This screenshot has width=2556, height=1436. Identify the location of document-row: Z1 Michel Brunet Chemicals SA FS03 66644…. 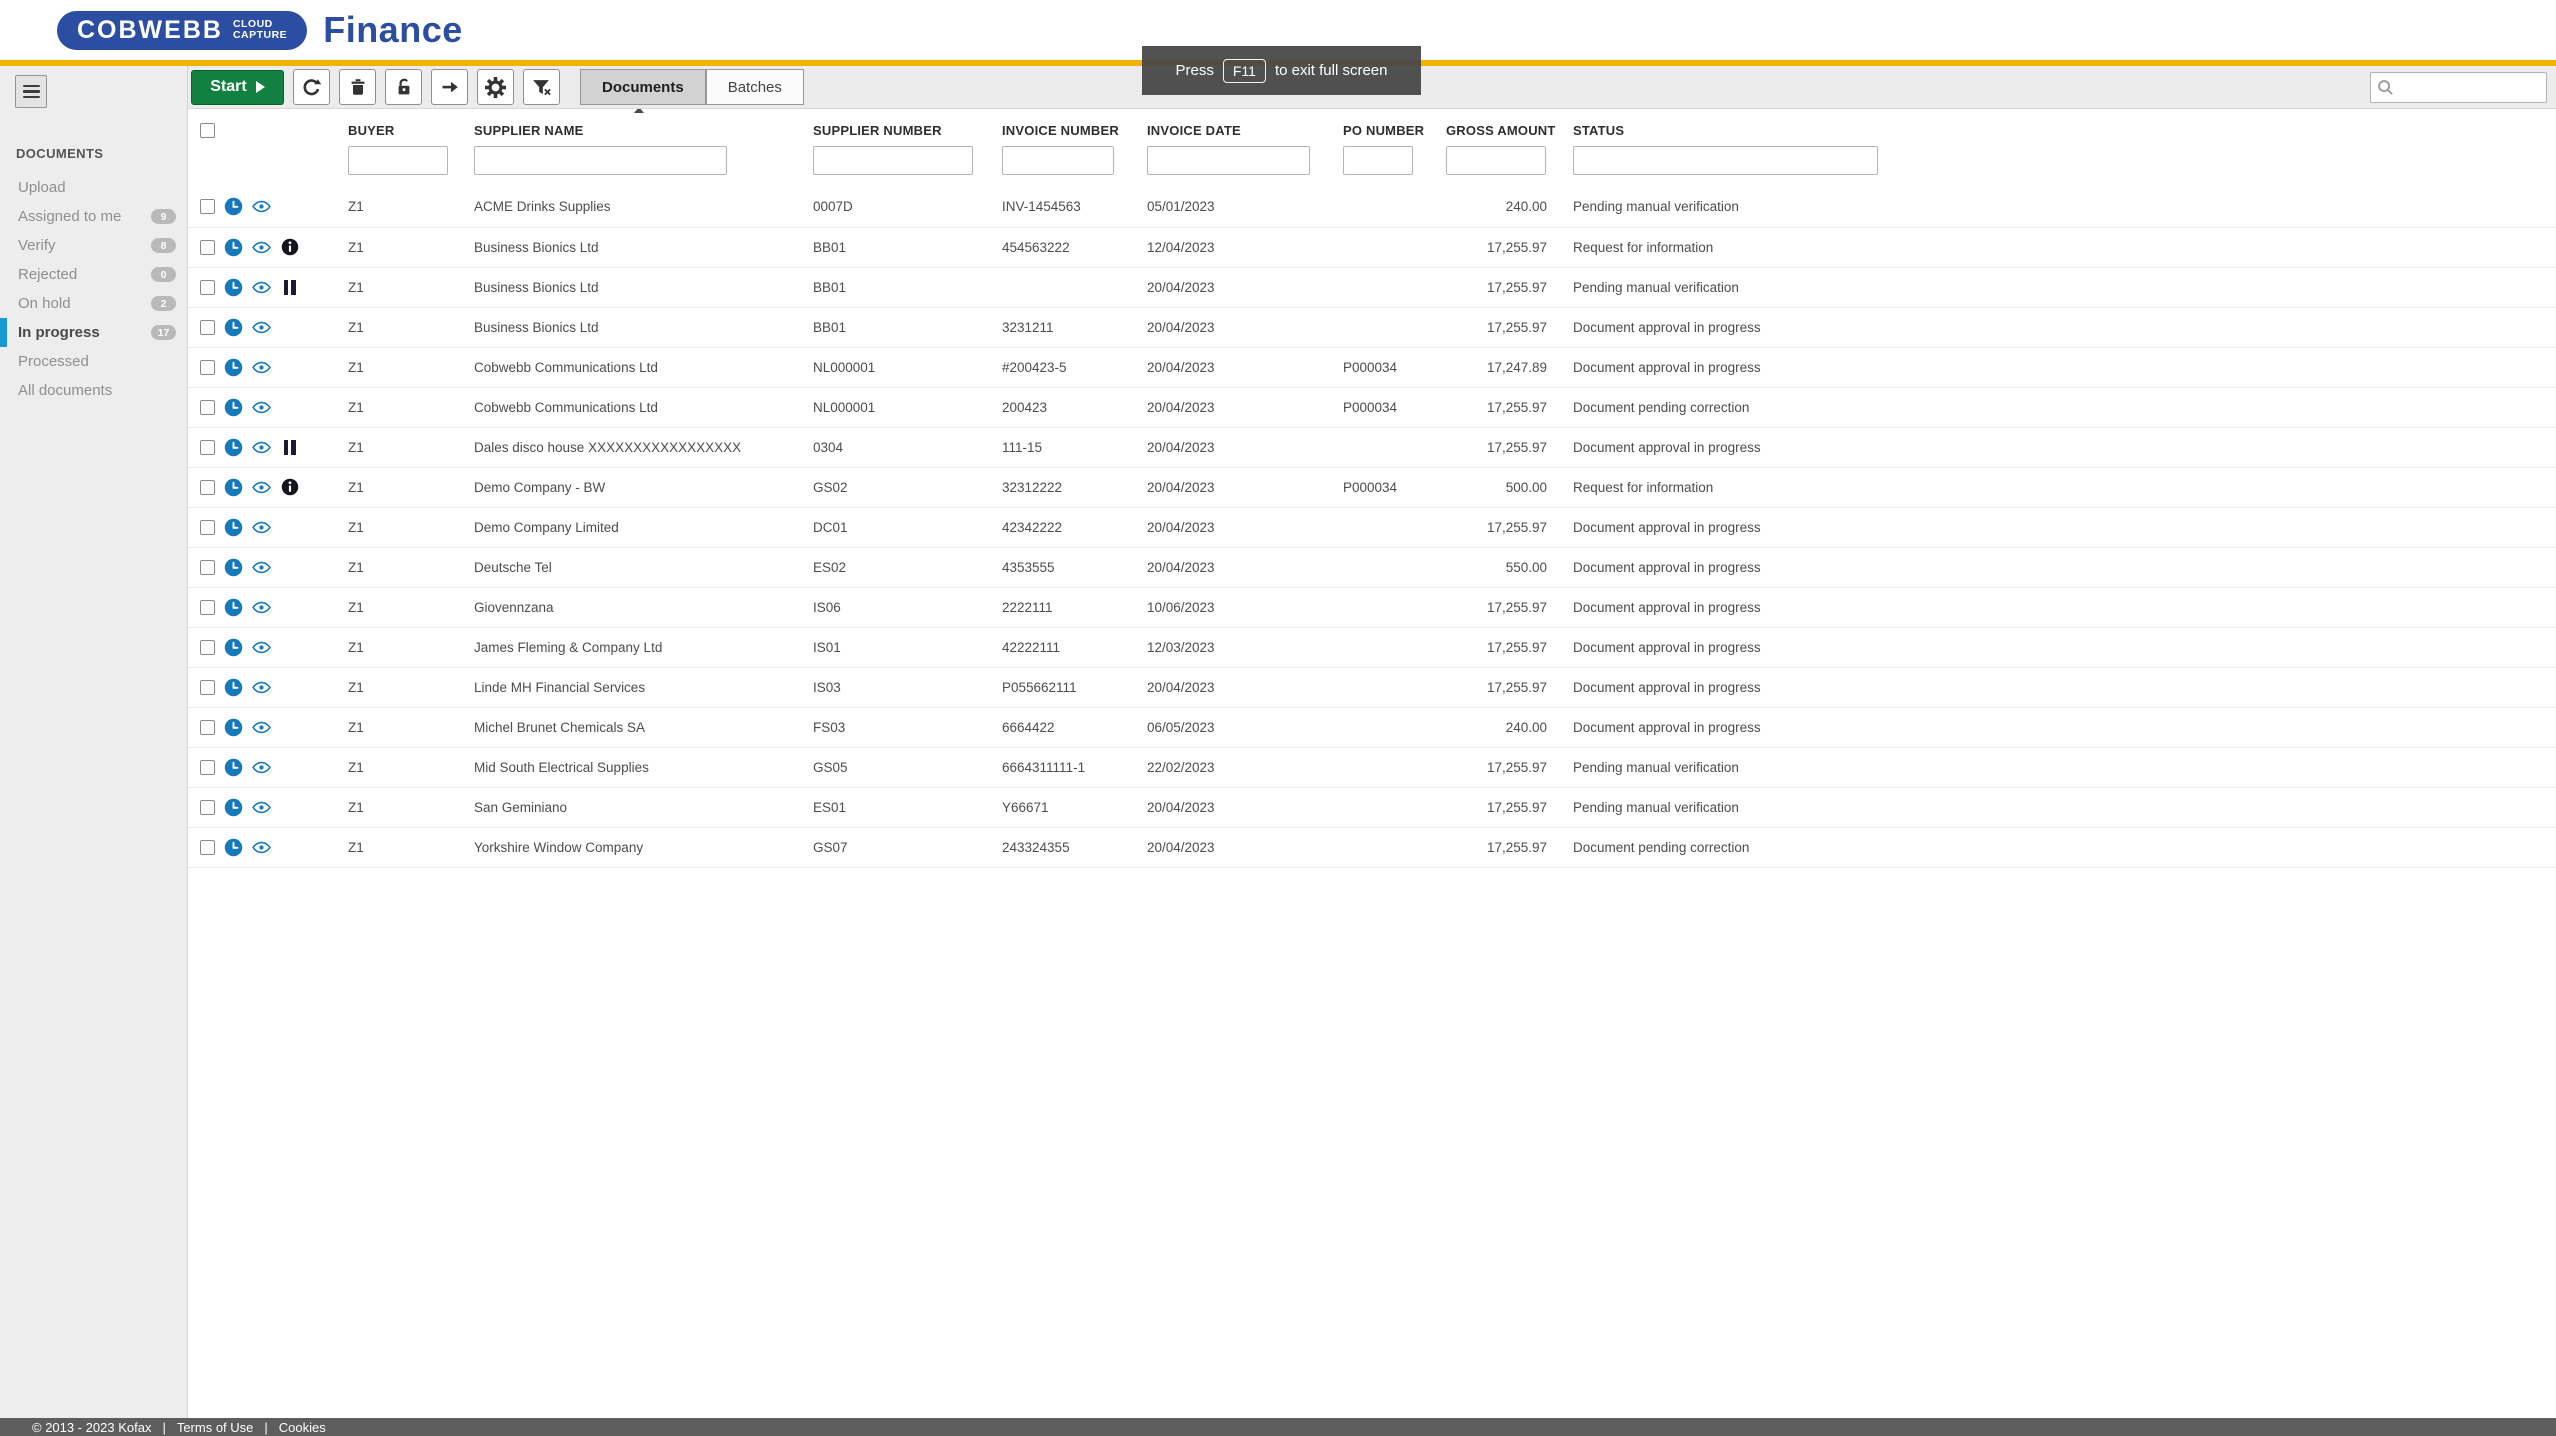
(1372, 727).